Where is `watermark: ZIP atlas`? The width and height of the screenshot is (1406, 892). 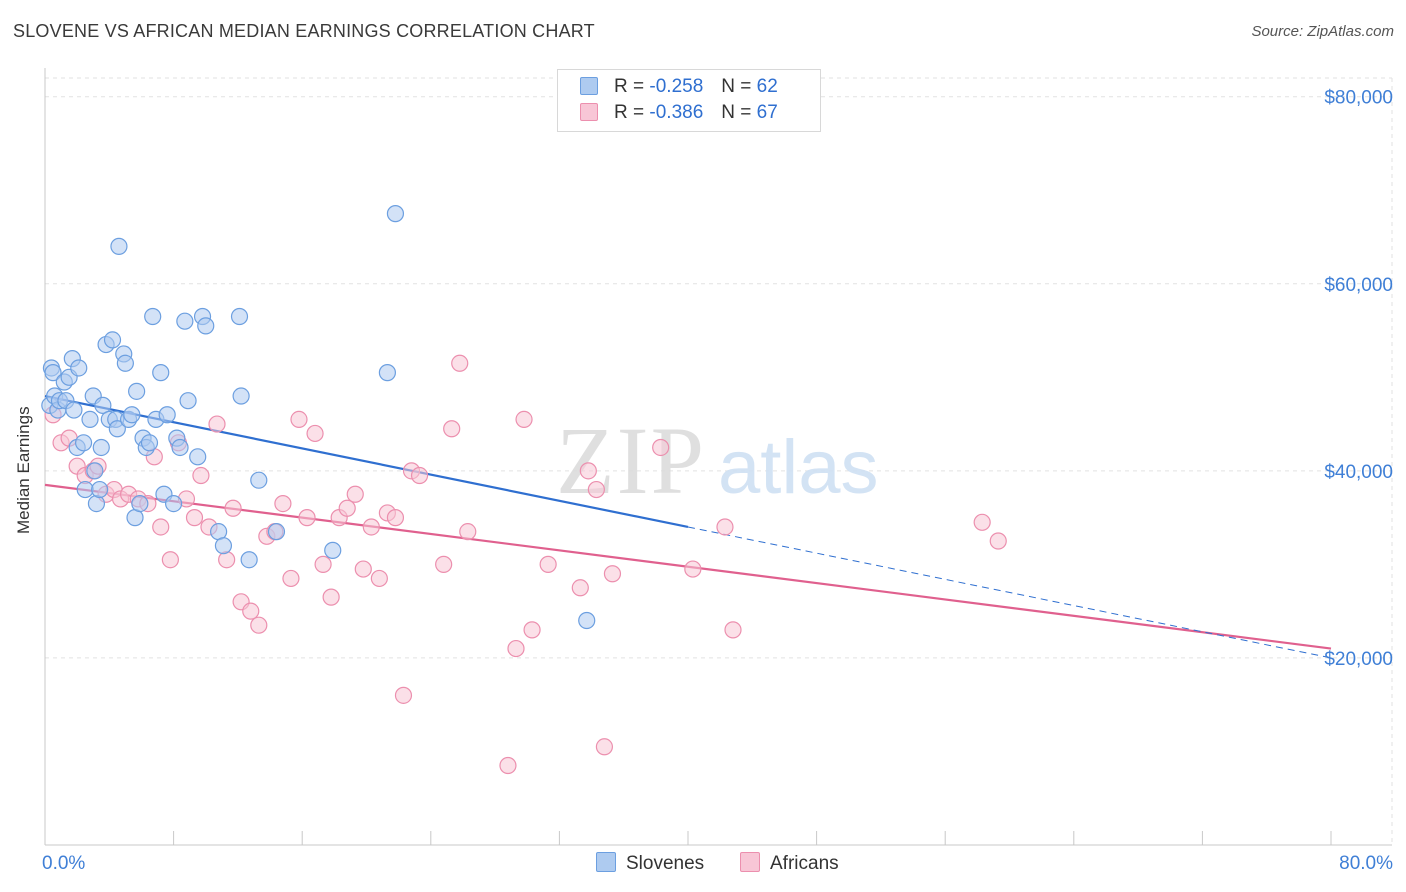 watermark: ZIP atlas is located at coordinates (717, 460).